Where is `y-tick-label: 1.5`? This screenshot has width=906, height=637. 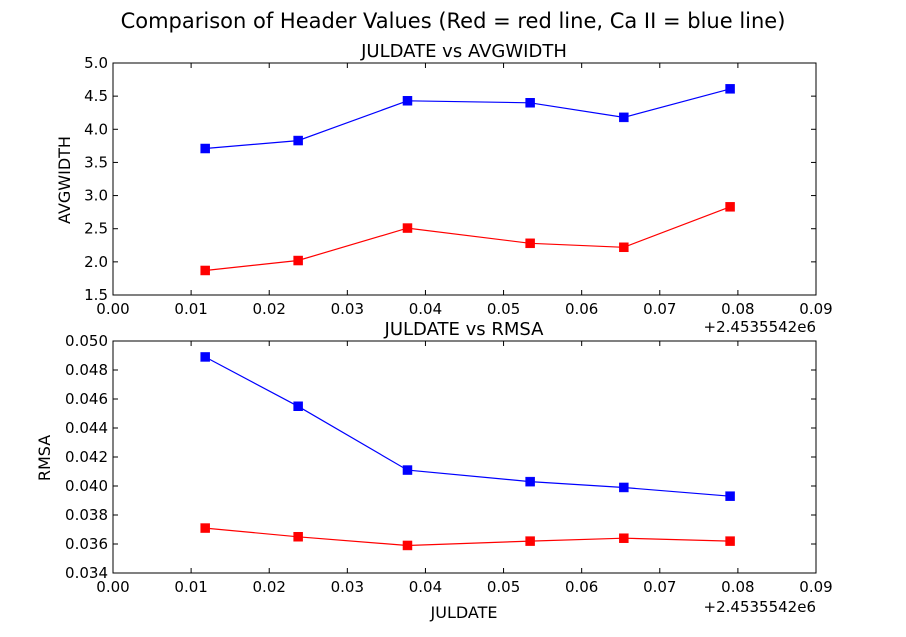
y-tick-label: 1.5 is located at coordinates (96, 295).